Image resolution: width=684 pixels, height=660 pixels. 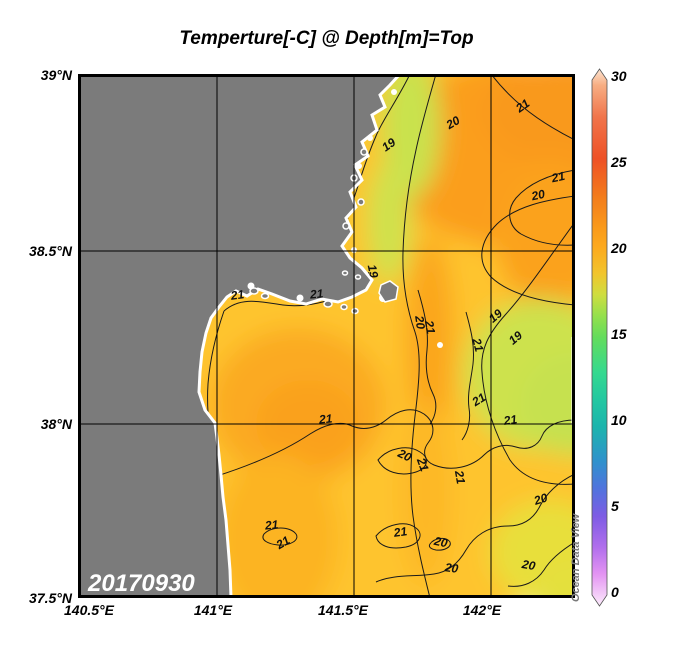 I want to click on colorbar, so click(x=599, y=337).